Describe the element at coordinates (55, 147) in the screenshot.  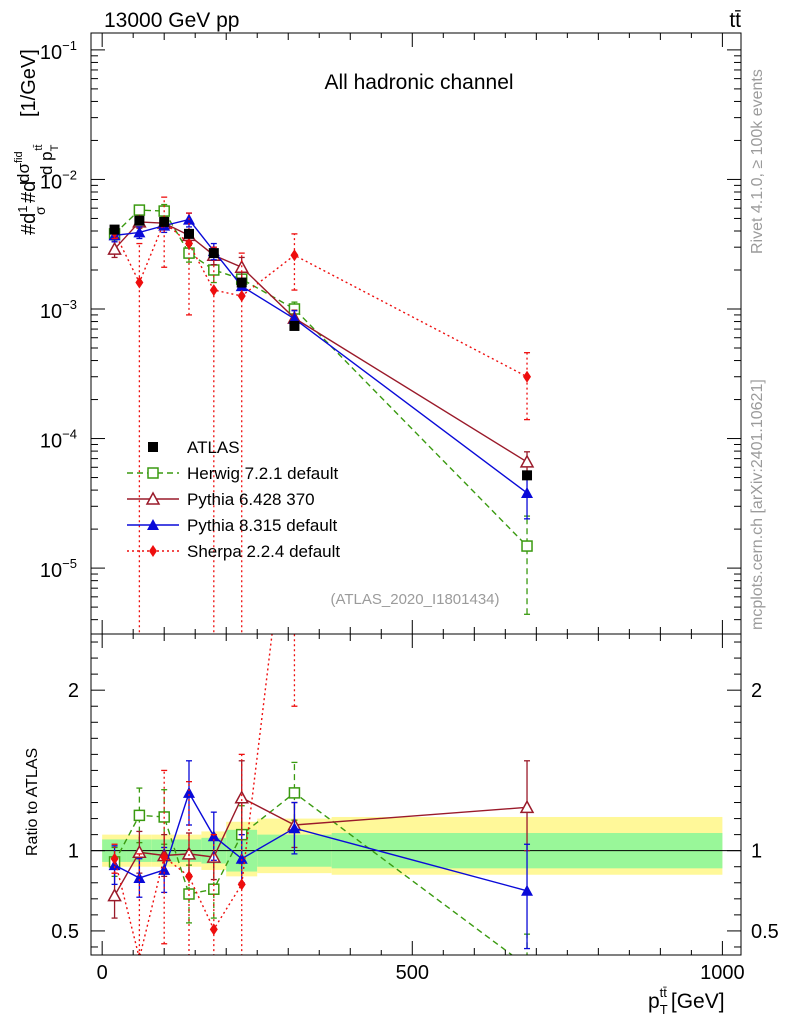
I see `y-title-part: T` at that location.